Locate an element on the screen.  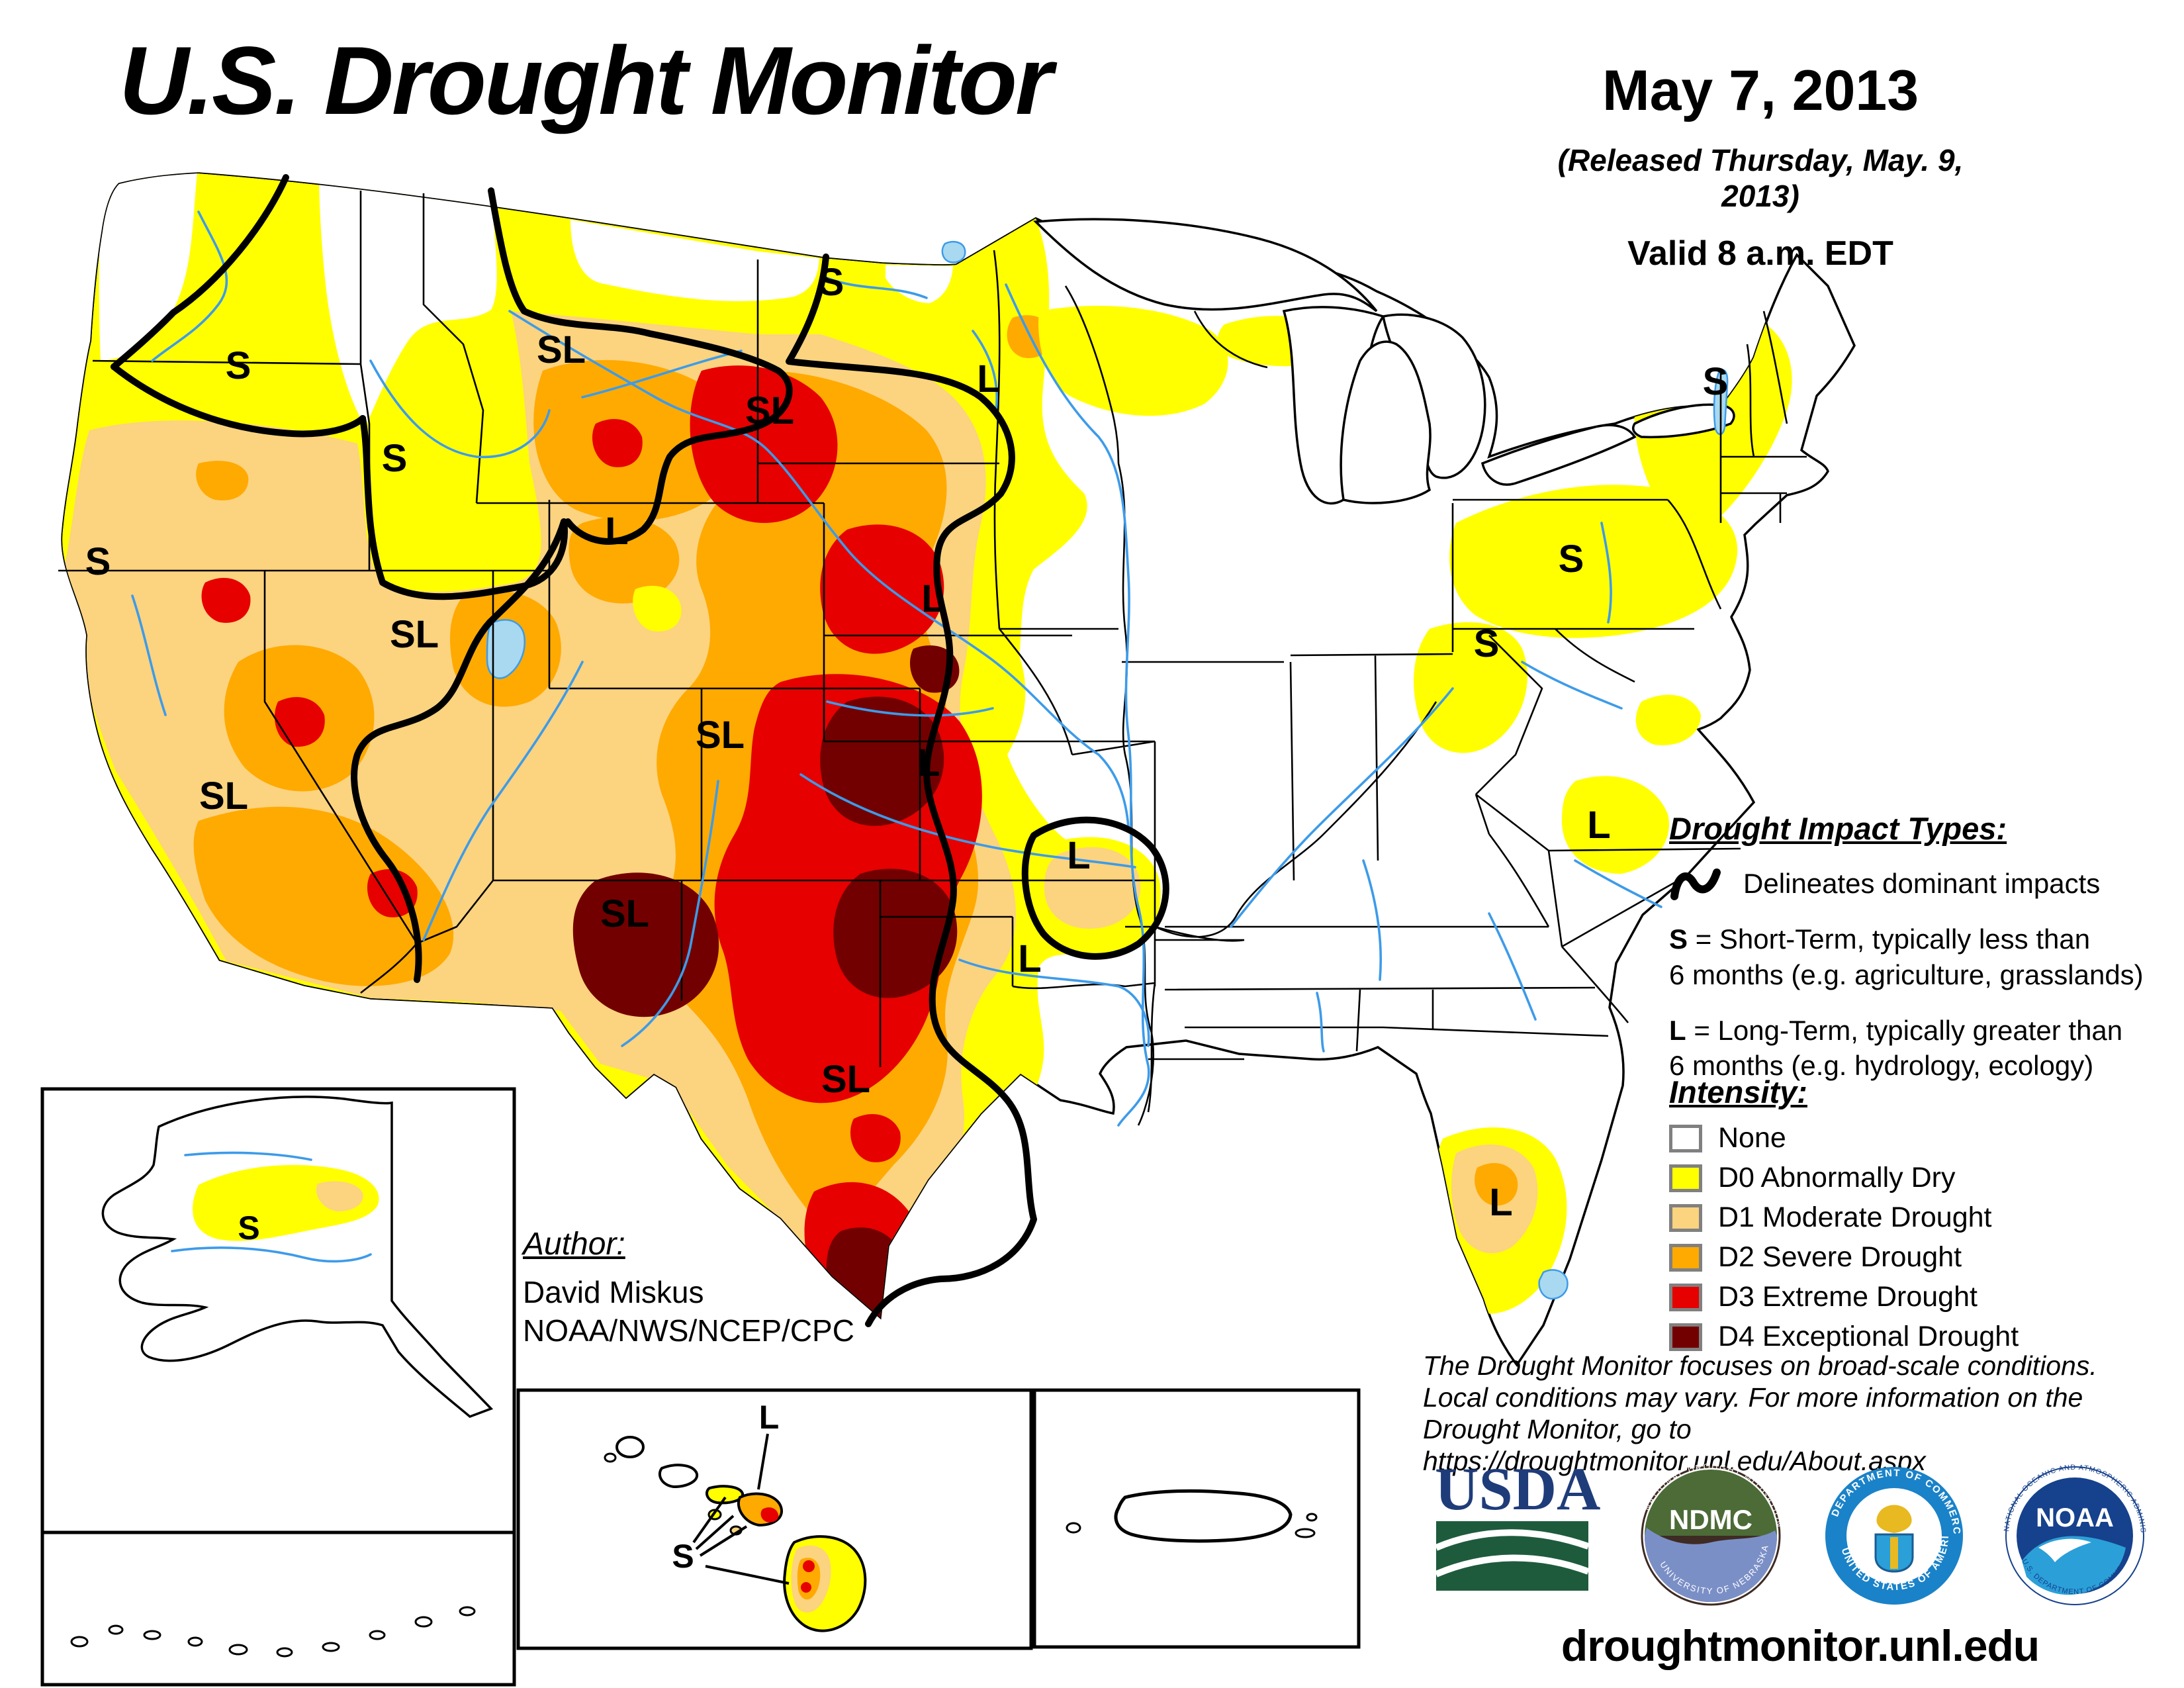
svg-text: USDA is located at coordinates (1517, 1489).